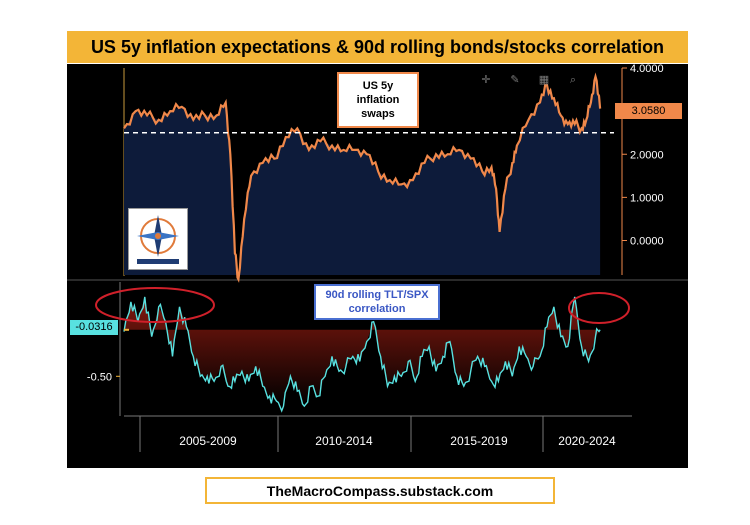 Image resolution: width=750 pixels, height=525 pixels. What do you see at coordinates (344, 441) in the screenshot?
I see `x-axis-label: 2010-2014` at bounding box center [344, 441].